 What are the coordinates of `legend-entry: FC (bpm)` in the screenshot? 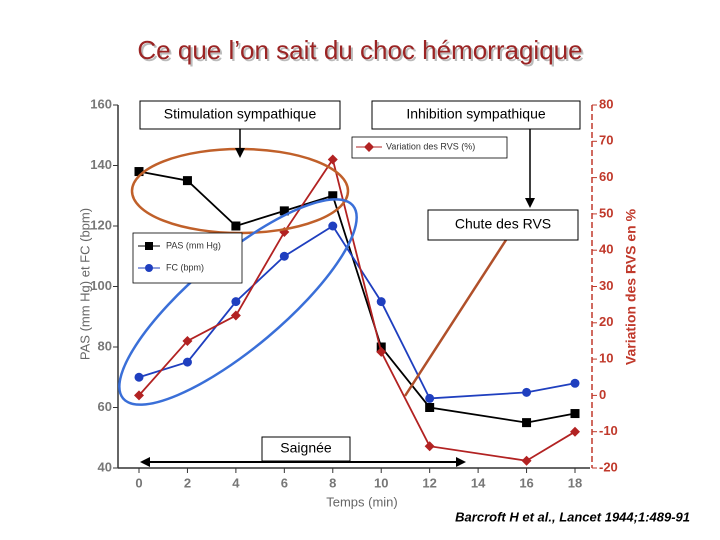 It's located at (185, 267).